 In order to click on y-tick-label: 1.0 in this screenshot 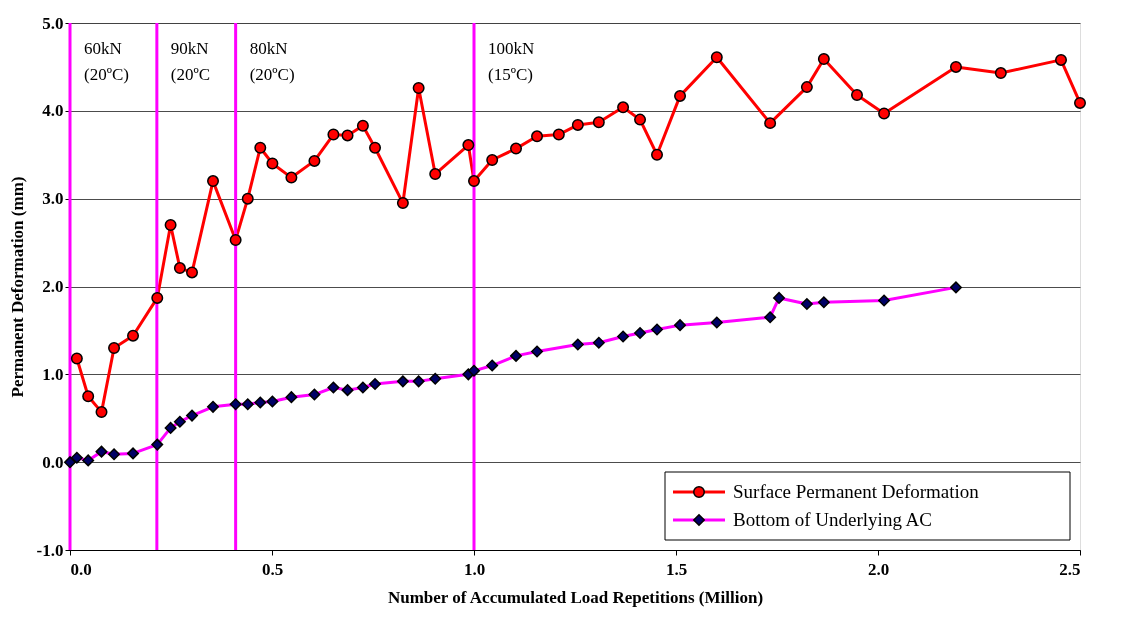, I will do `click(53, 374)`.